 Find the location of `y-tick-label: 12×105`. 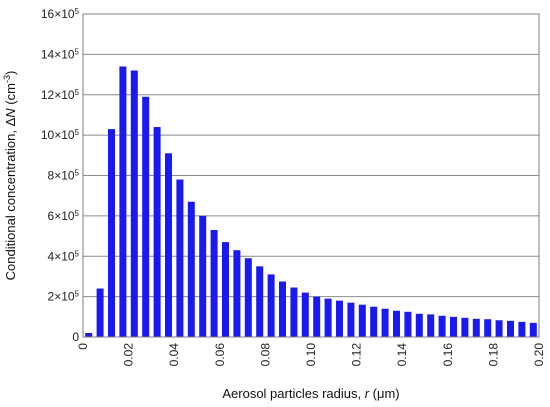

y-tick-label: 12×105 is located at coordinates (60, 94).